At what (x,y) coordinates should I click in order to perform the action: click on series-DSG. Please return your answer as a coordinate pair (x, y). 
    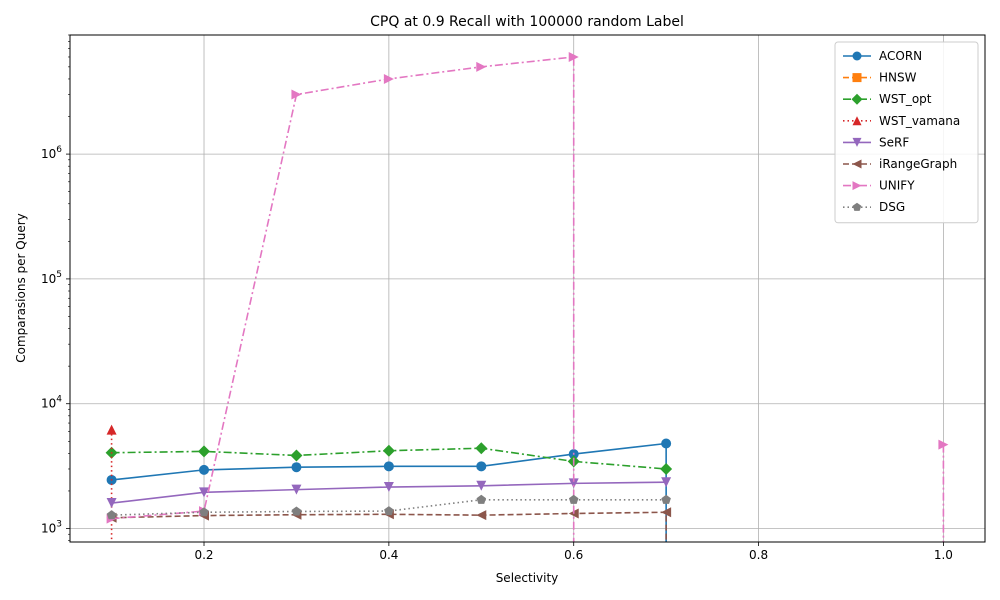
    Looking at the image, I should click on (388, 507).